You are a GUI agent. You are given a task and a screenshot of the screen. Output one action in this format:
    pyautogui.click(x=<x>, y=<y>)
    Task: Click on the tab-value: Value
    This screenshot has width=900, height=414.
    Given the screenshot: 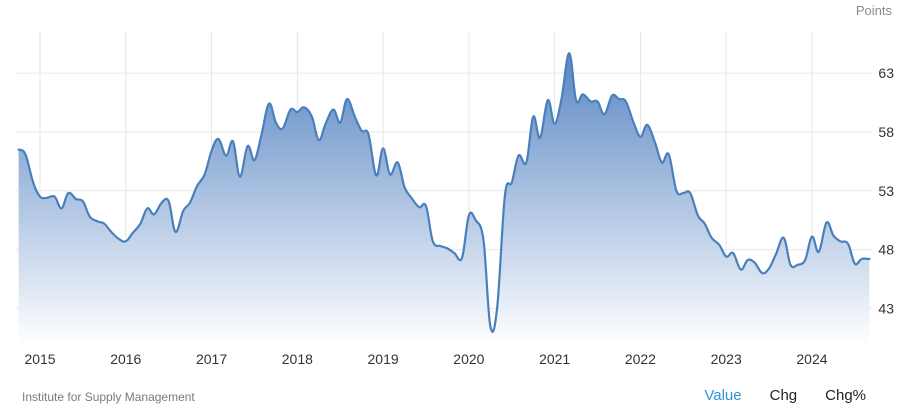 What is the action you would take?
    pyautogui.click(x=723, y=395)
    